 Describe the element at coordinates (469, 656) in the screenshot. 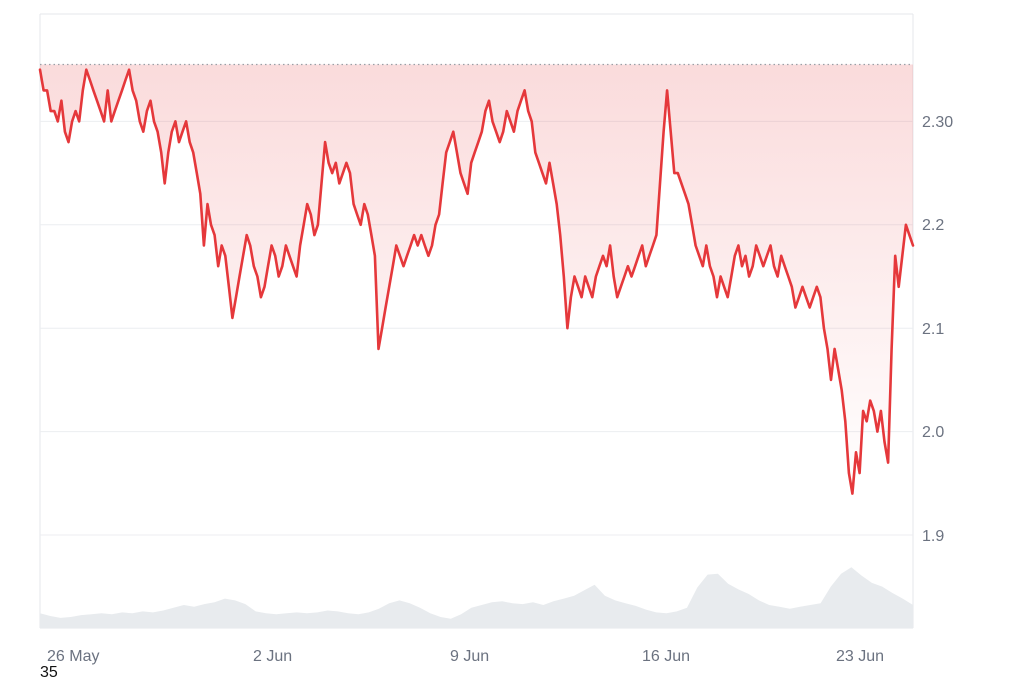

I see `x-tick-label: 9 Jun` at that location.